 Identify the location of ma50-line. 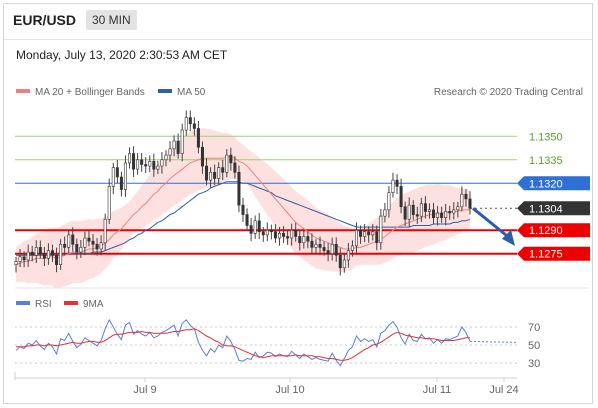
(243, 218).